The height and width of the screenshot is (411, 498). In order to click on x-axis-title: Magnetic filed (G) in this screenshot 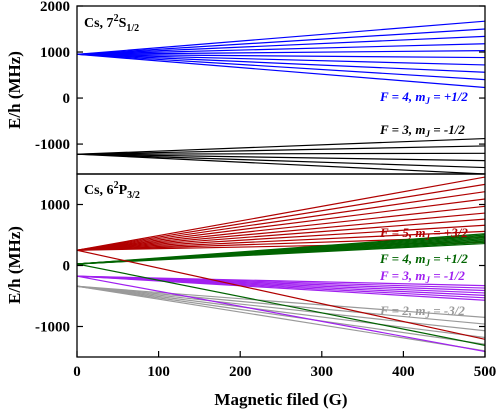, I will do `click(280, 399)`.